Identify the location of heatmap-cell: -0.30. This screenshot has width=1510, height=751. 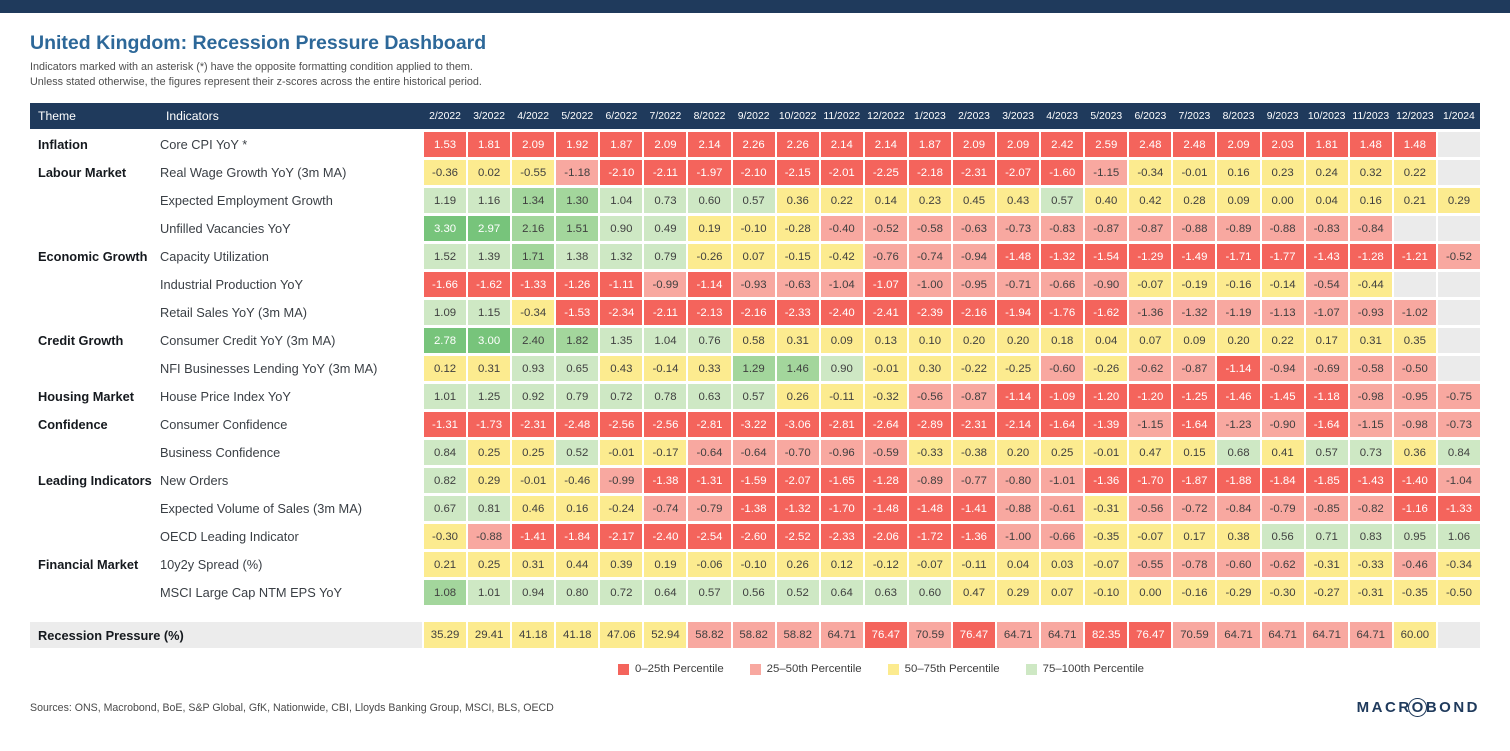
(445, 537).